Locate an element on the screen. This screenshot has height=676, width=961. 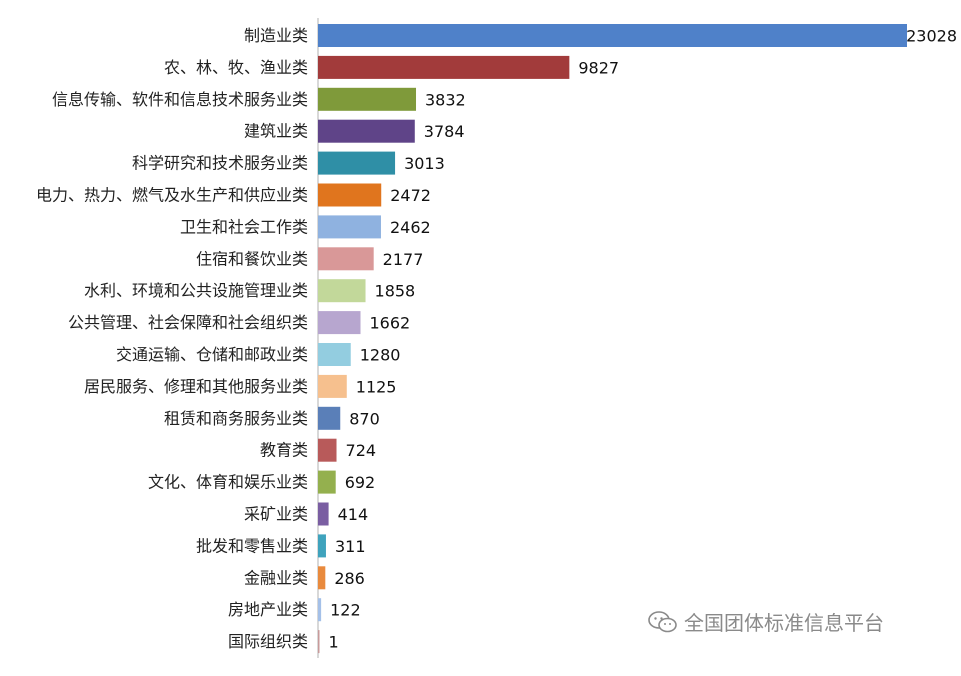
value-label: 692 is located at coordinates (360, 482).